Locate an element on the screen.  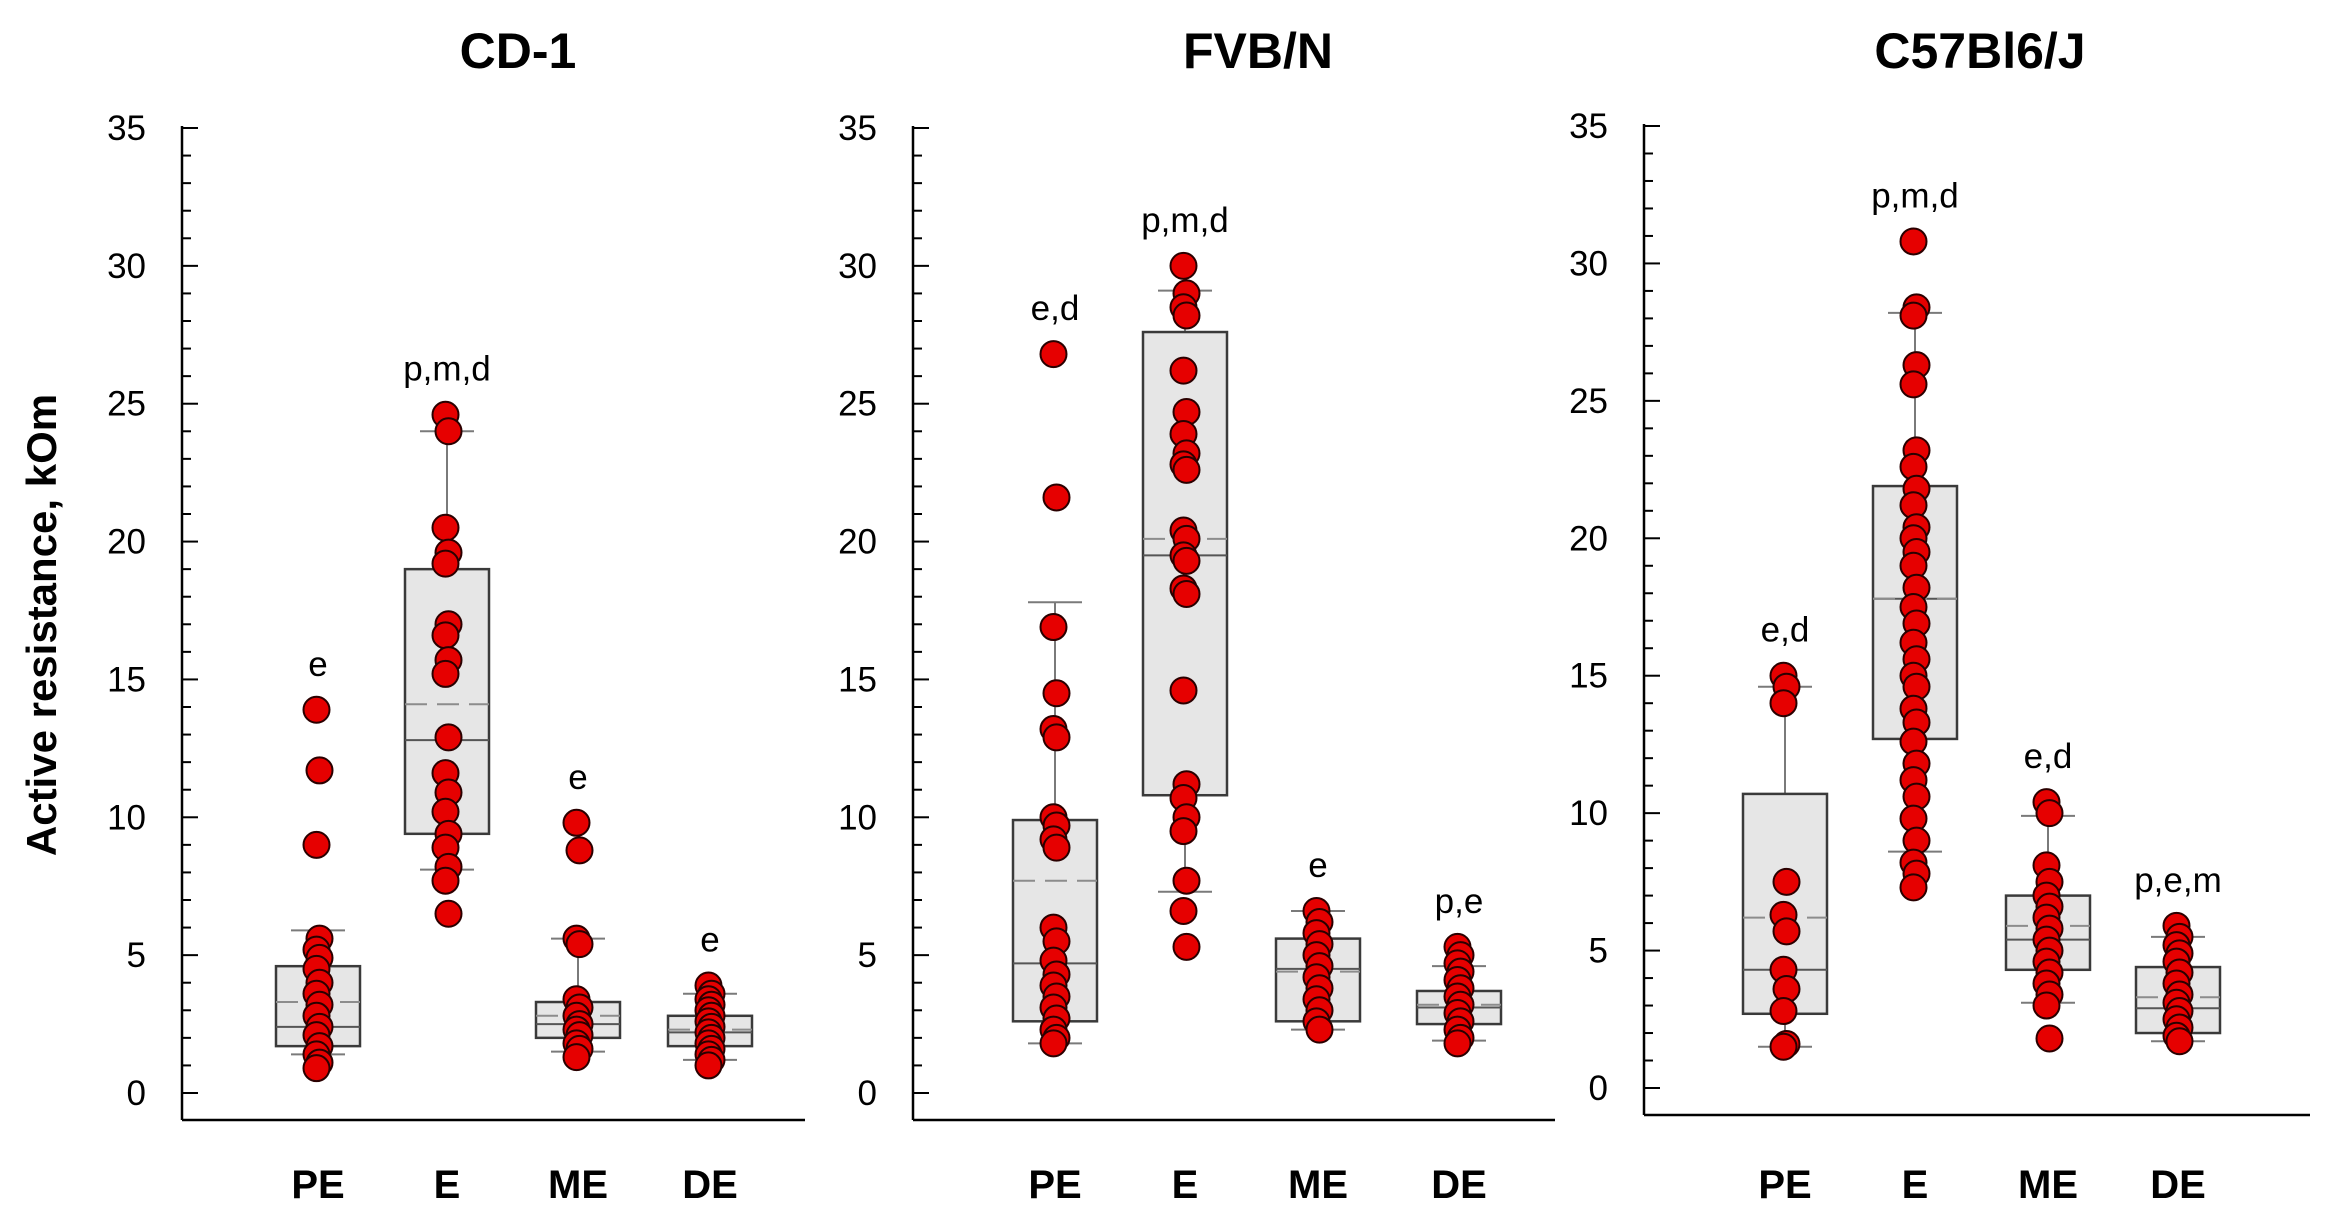
group-de: p,e DE is located at coordinates (1459, 1044).